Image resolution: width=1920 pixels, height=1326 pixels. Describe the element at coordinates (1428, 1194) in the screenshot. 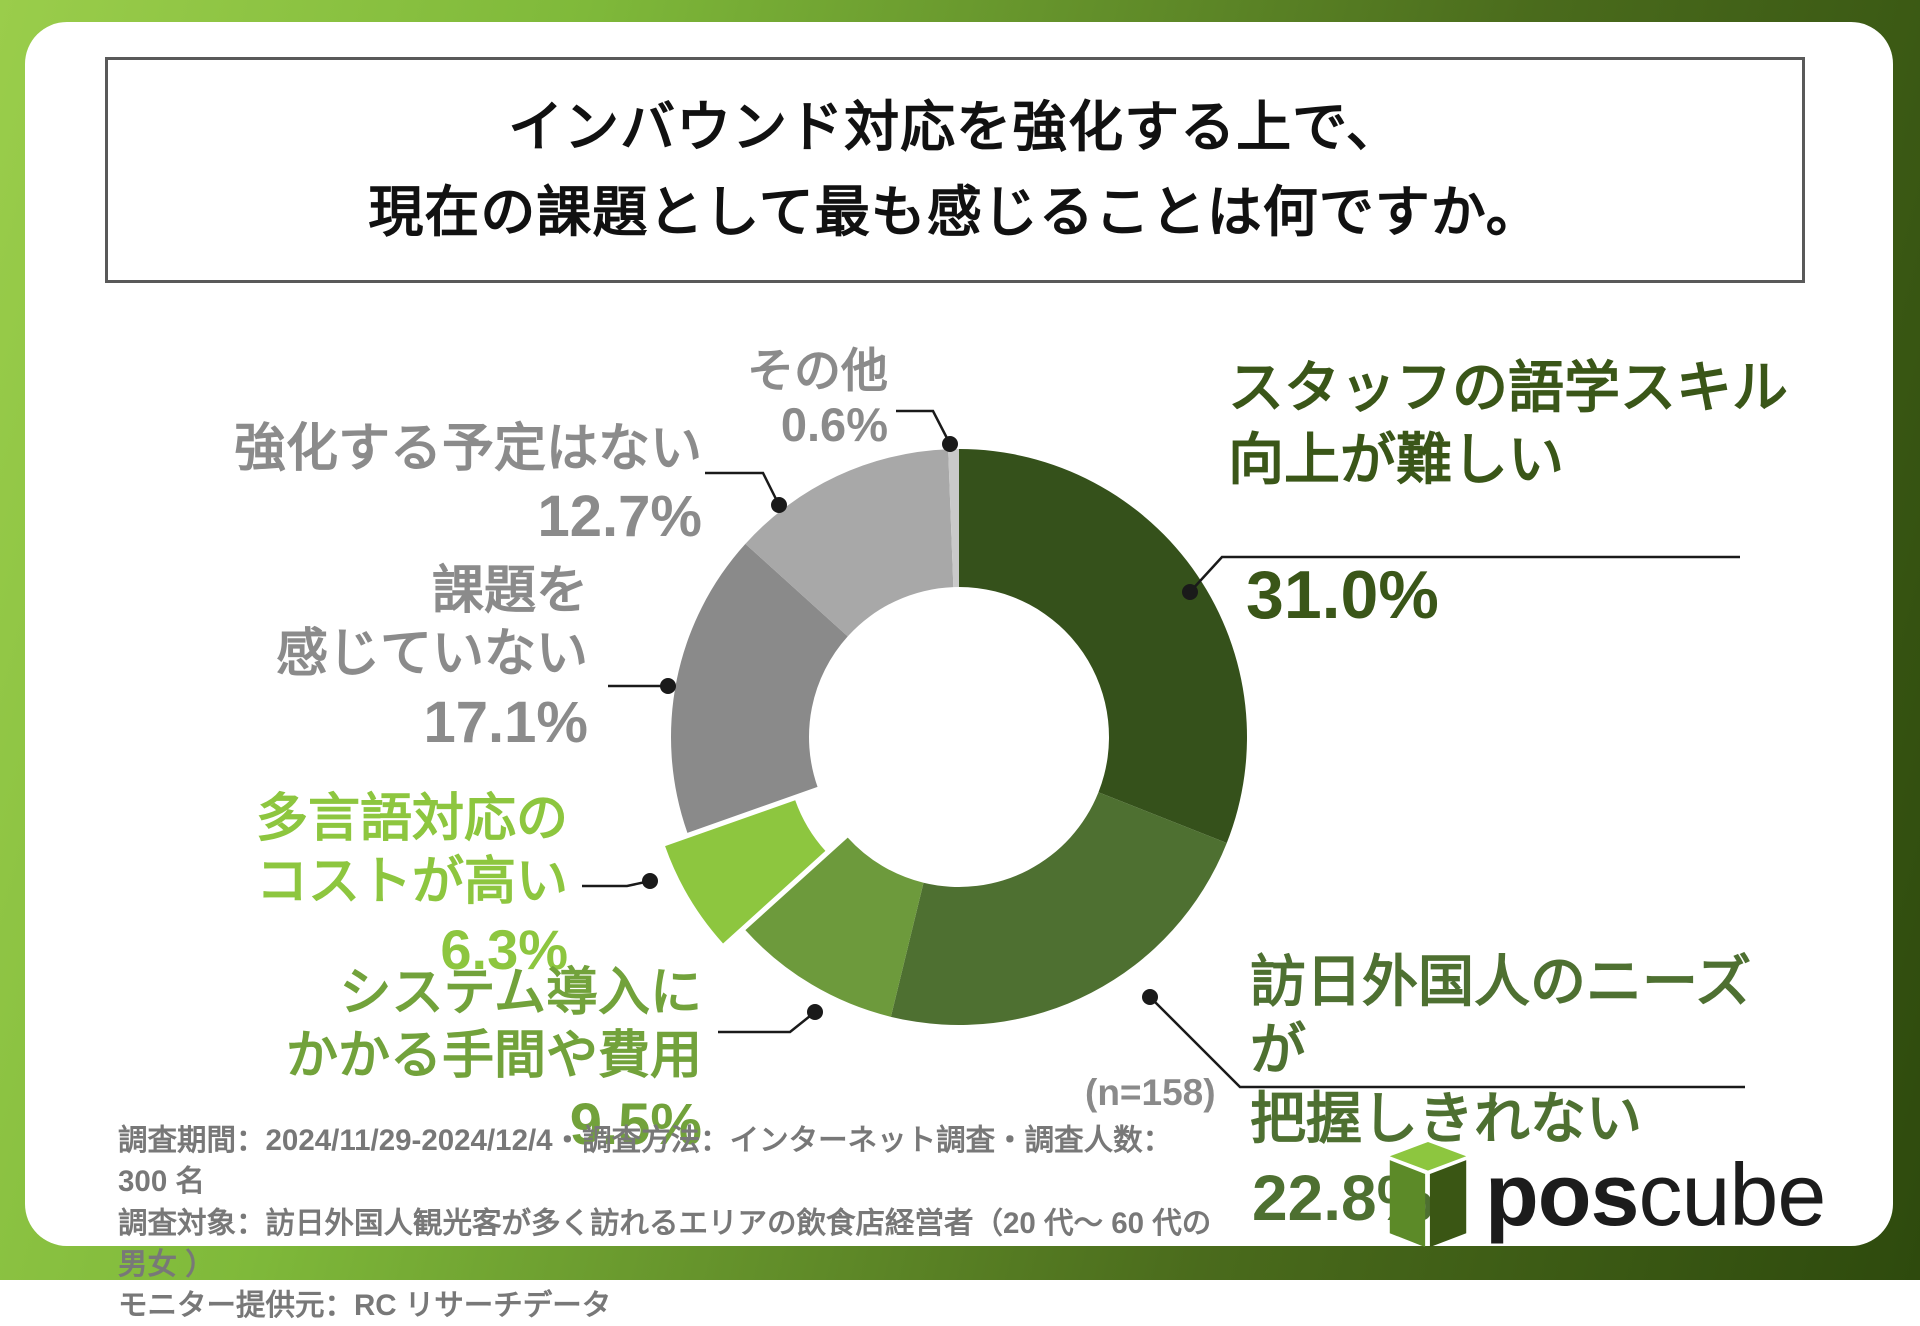

I see `cube-icon` at that location.